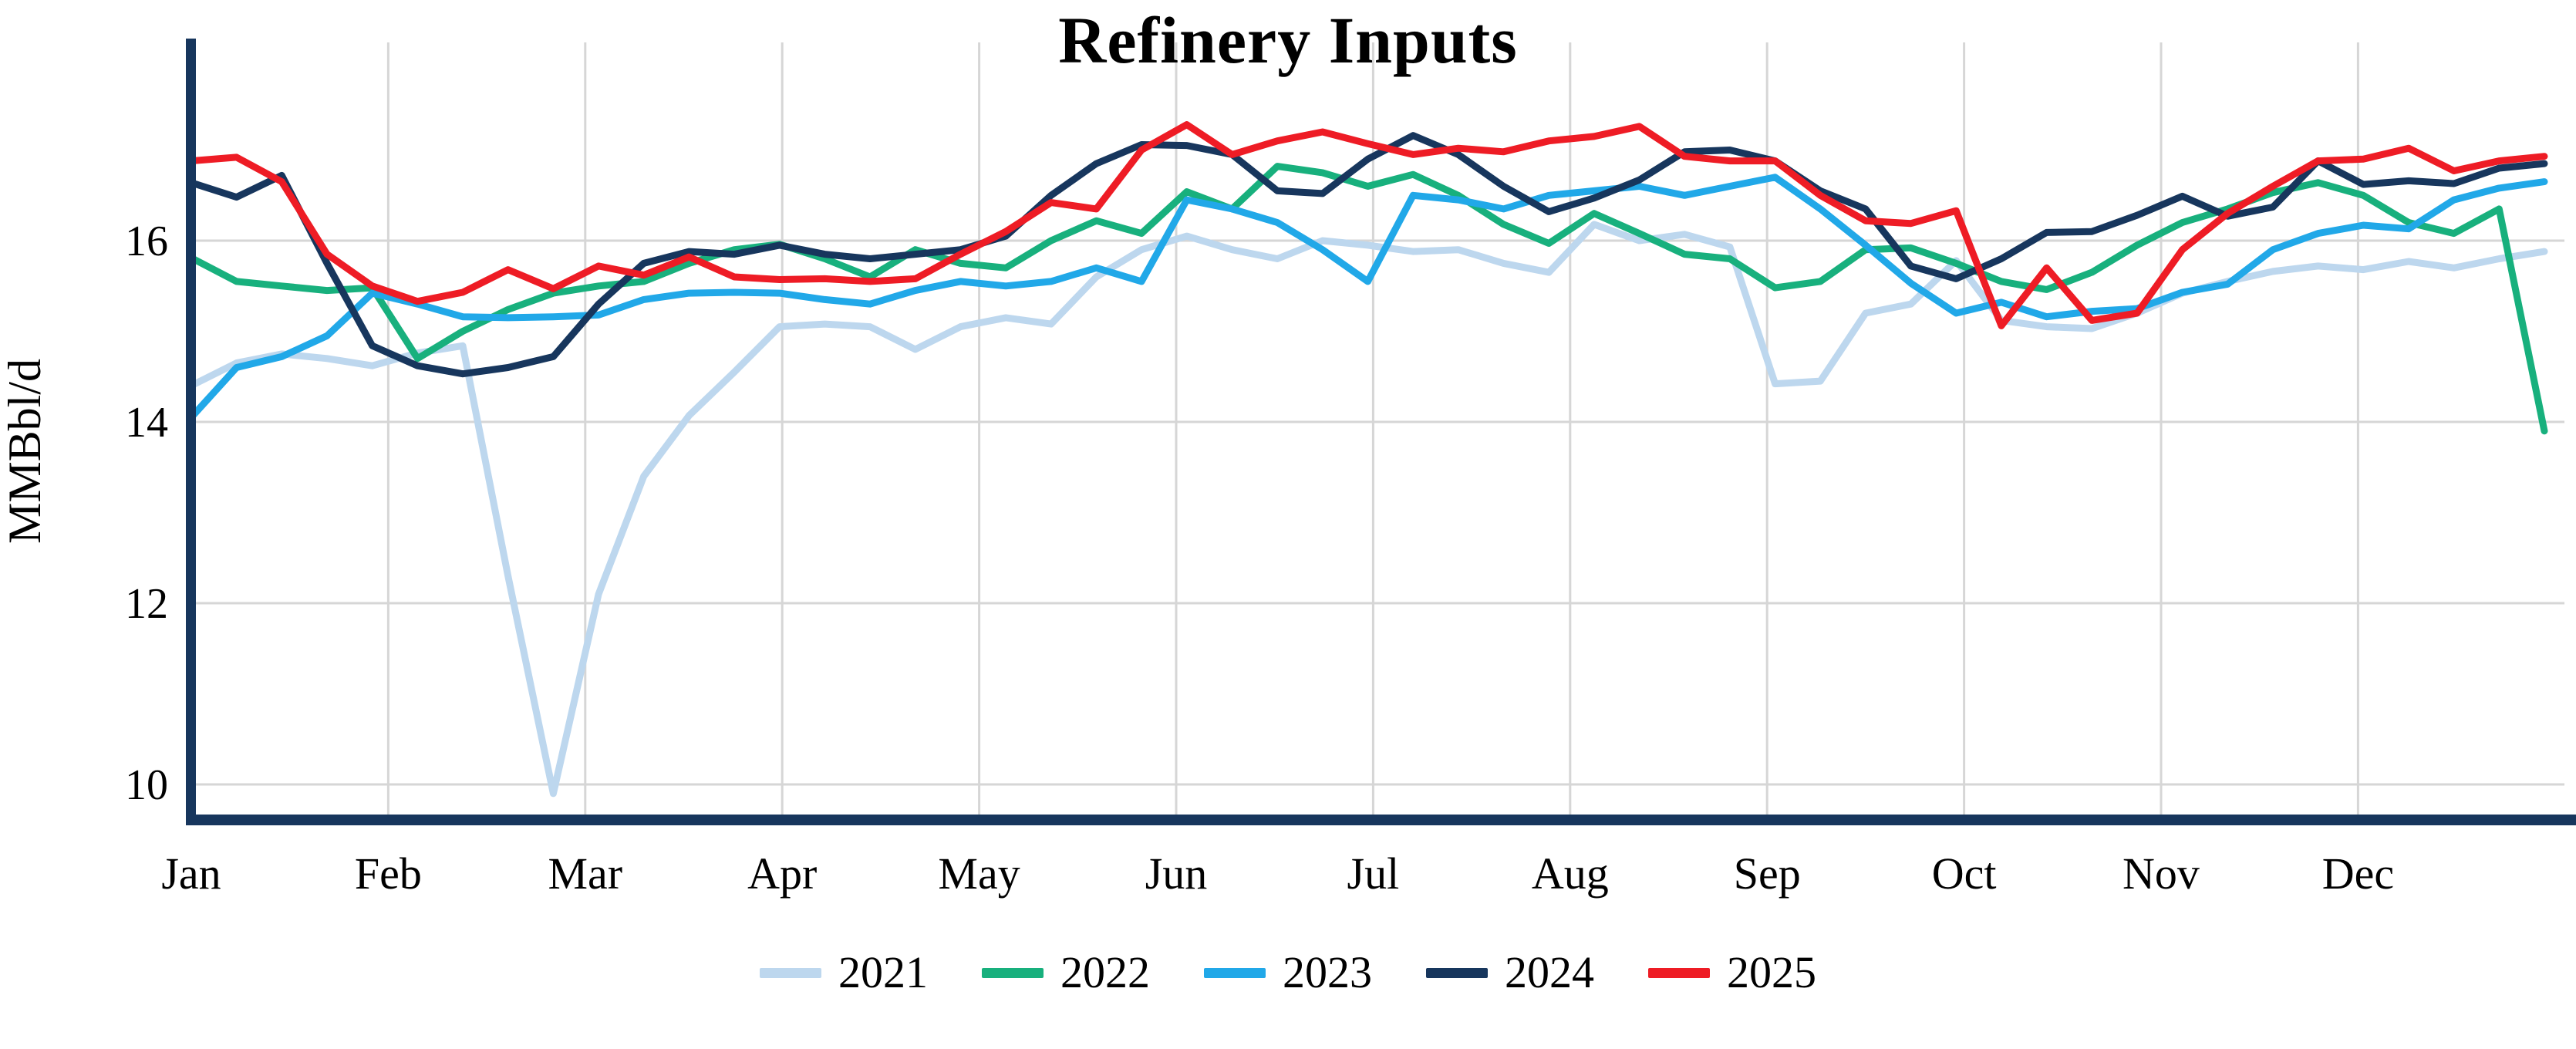 The image size is (2576, 1049). Describe the element at coordinates (883, 972) in the screenshot. I see `legend-label-2021: 2021` at that location.